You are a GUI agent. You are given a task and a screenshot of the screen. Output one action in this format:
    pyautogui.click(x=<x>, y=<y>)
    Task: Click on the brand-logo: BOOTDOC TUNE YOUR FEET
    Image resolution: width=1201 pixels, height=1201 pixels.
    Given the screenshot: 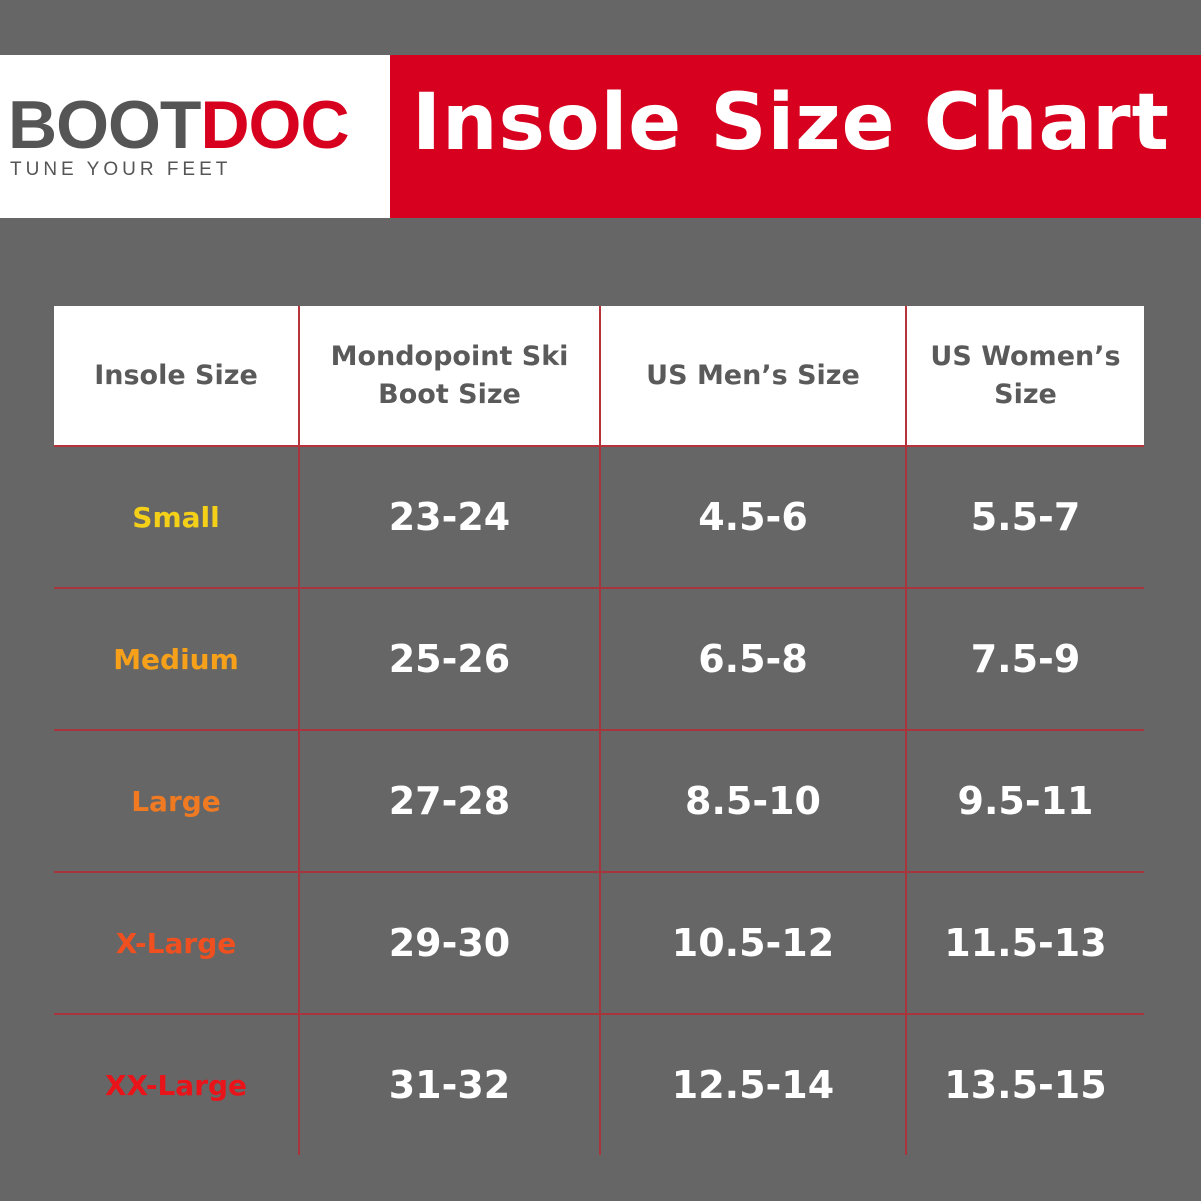 What is the action you would take?
    pyautogui.click(x=195, y=136)
    